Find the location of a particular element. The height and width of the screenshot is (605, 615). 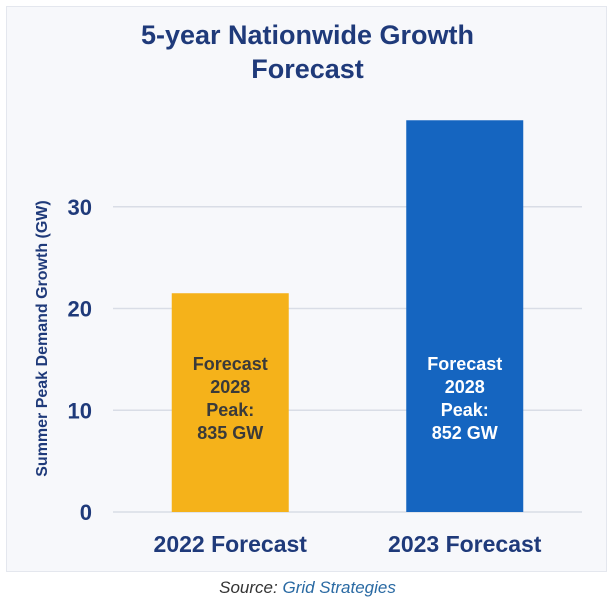

x-tick-label-0: 2022 Forecast is located at coordinates (231, 544).